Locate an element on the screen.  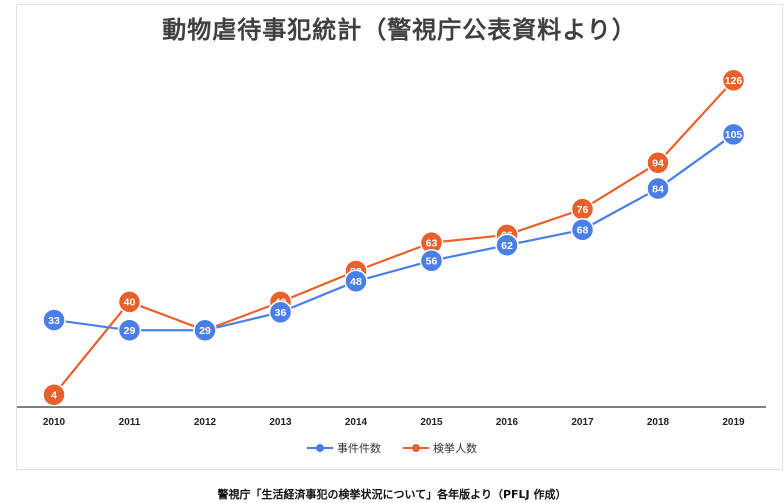
data-label: 33 is located at coordinates (54, 321).